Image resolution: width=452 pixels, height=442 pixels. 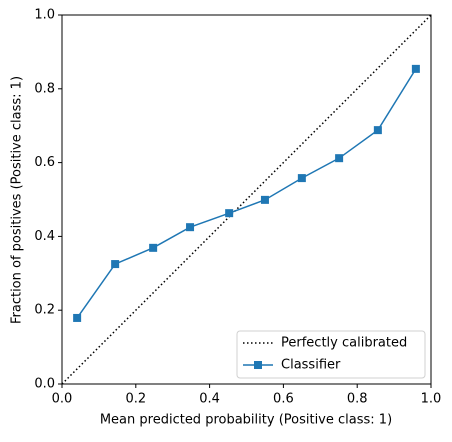 What do you see at coordinates (344, 343) in the screenshot?
I see `legend-label: Perfectly calibrated` at bounding box center [344, 343].